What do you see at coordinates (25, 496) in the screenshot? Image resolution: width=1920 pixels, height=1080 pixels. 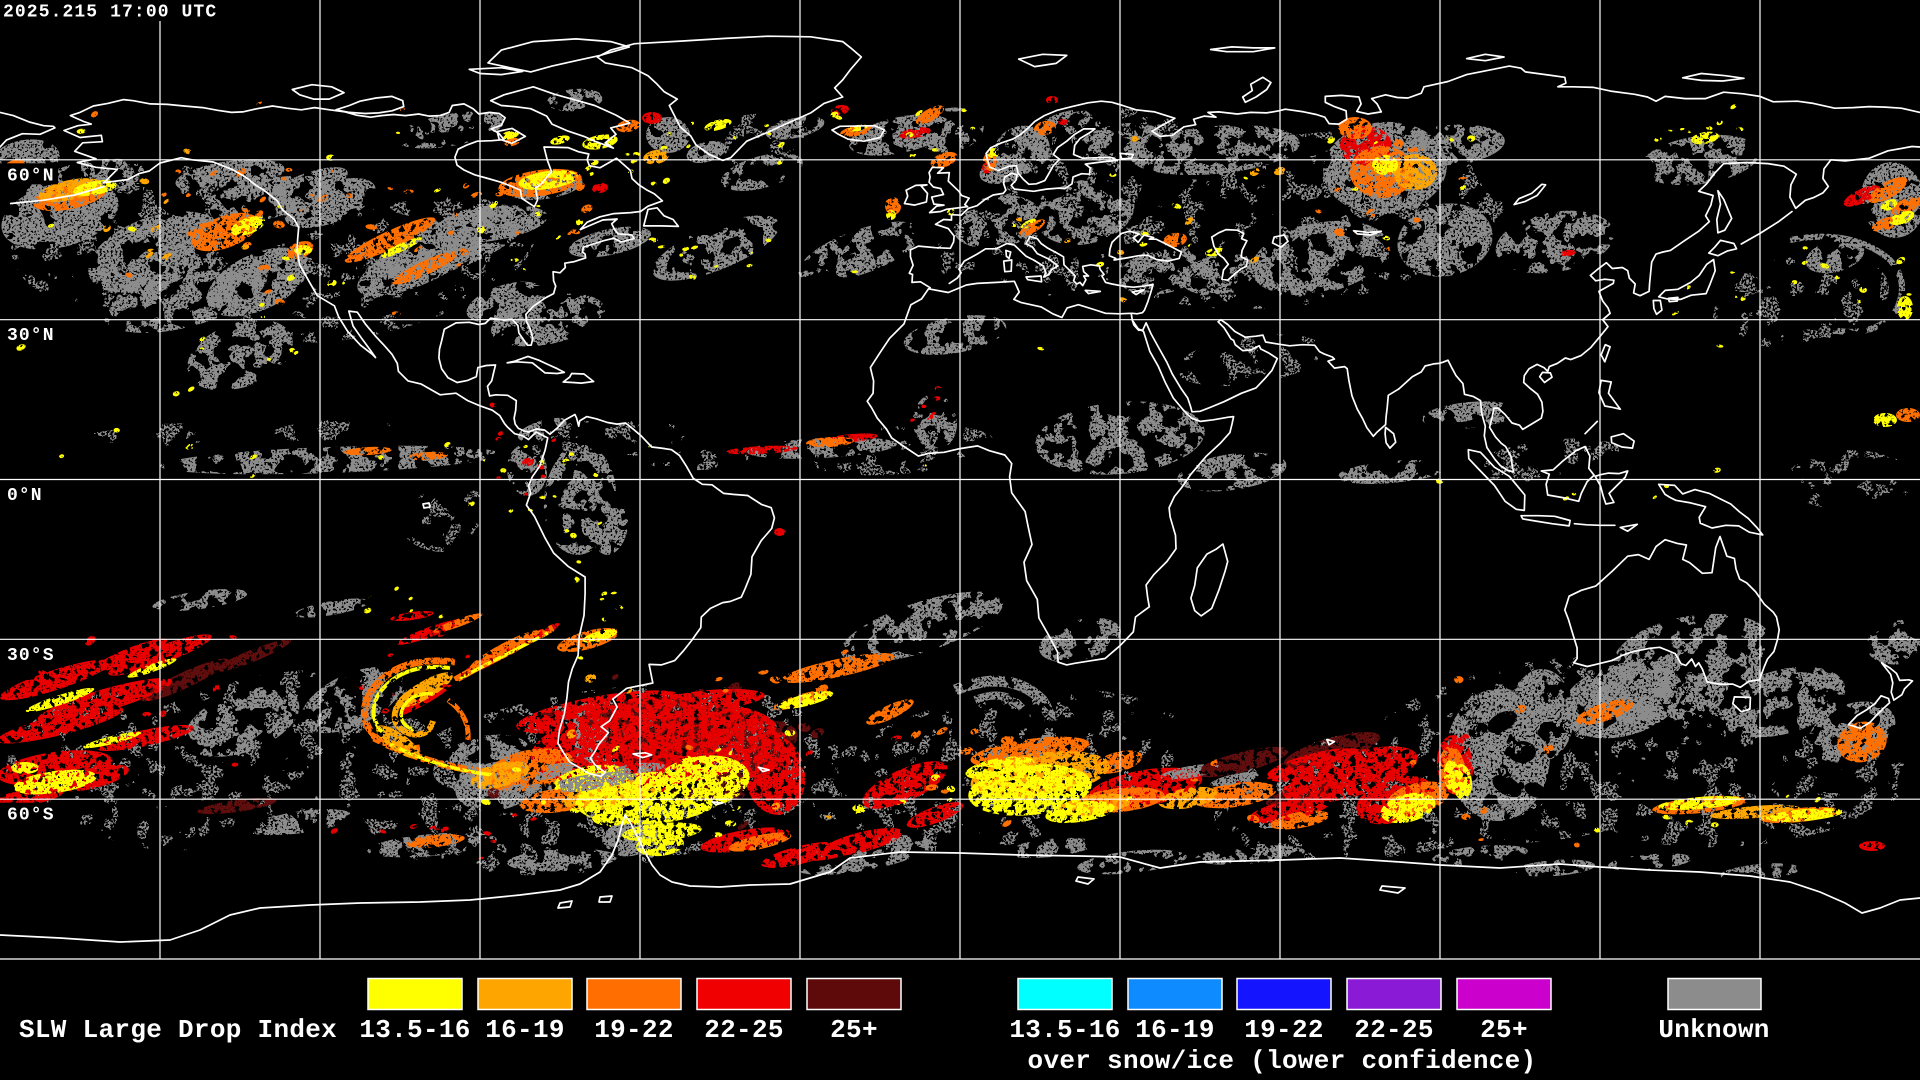 I see `svg-text: 0°N` at bounding box center [25, 496].